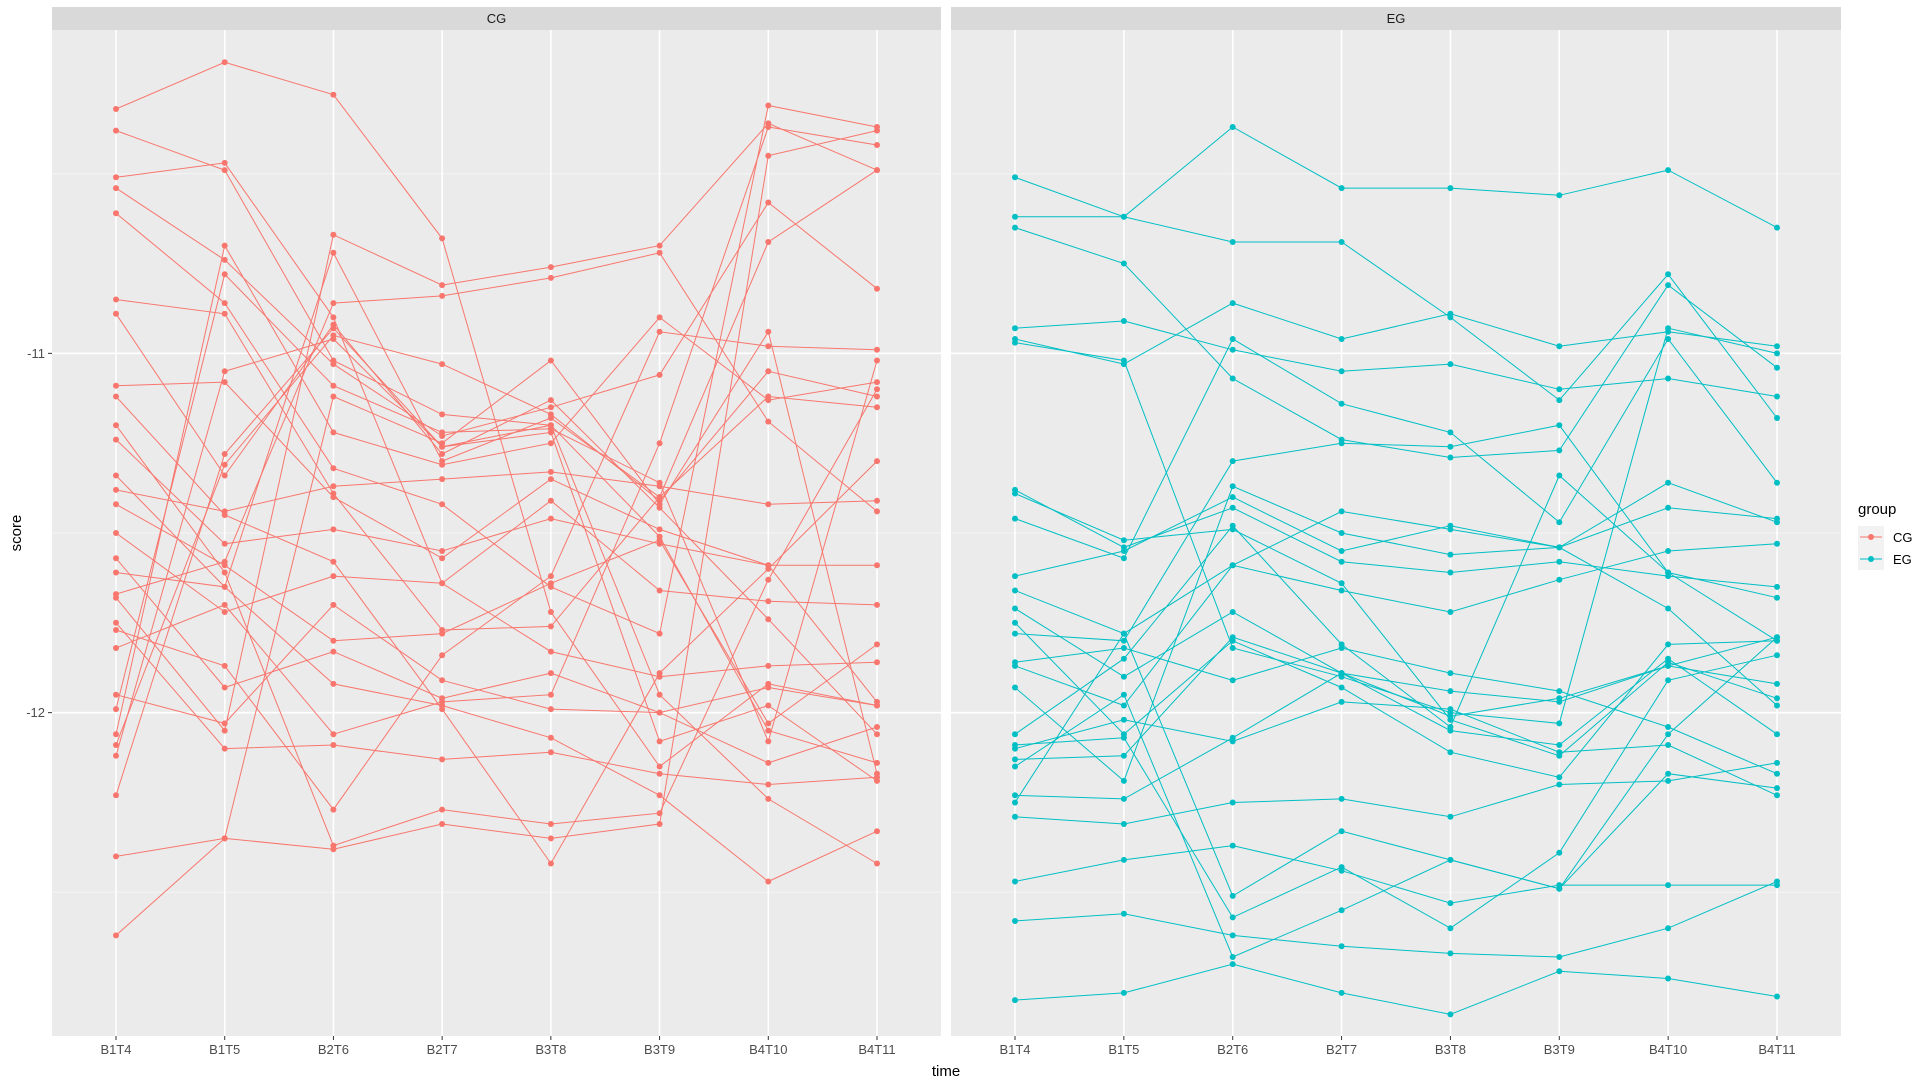 Image resolution: width=1920 pixels, height=1080 pixels. I want to click on legend-key-eg: EG, so click(1885, 559).